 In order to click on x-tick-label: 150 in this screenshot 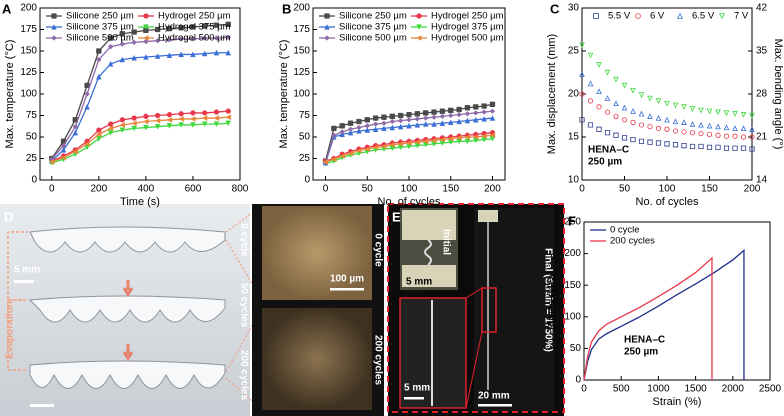, I will do `click(709, 189)`.